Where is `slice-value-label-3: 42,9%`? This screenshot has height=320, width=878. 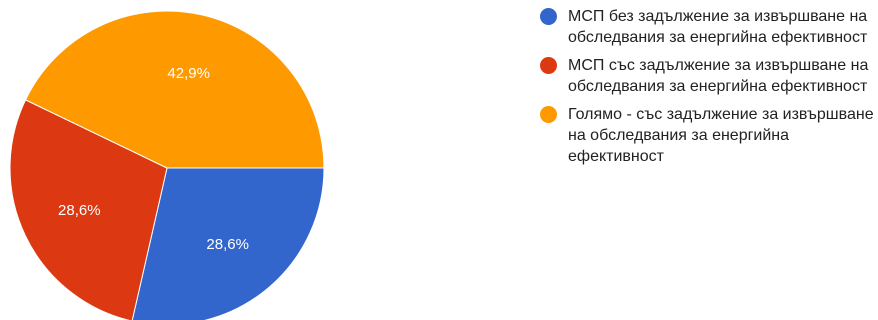
slice-value-label-3: 42,9% is located at coordinates (188, 73).